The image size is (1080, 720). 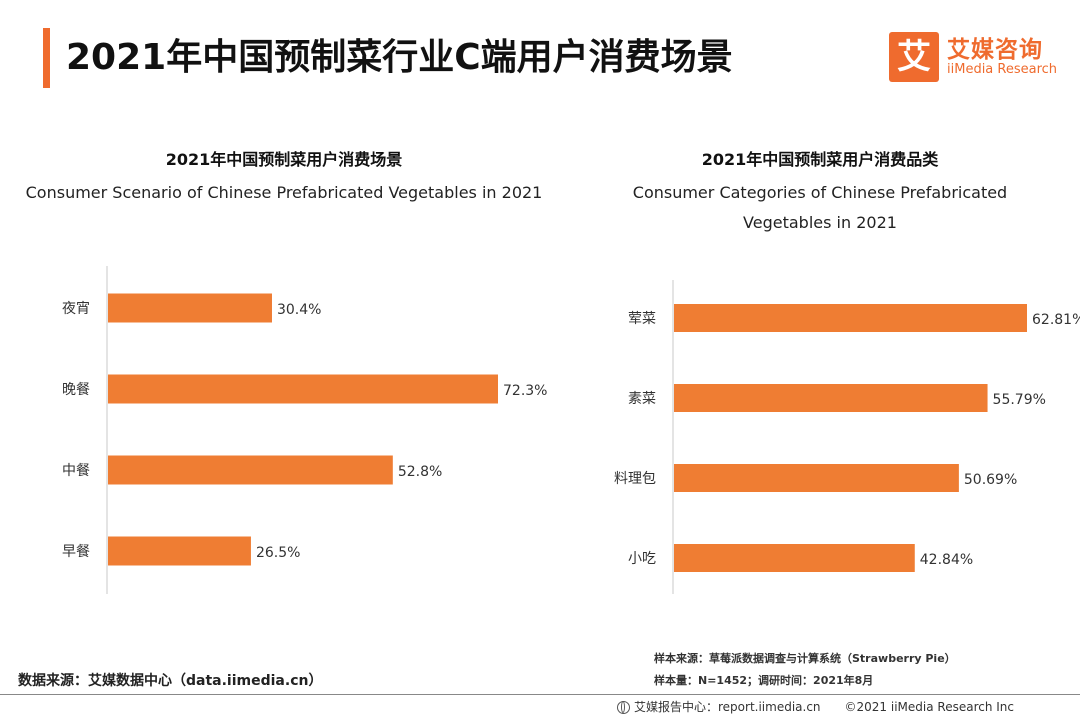 What do you see at coordinates (990, 480) in the screenshot?
I see `data-label: 50.69%` at bounding box center [990, 480].